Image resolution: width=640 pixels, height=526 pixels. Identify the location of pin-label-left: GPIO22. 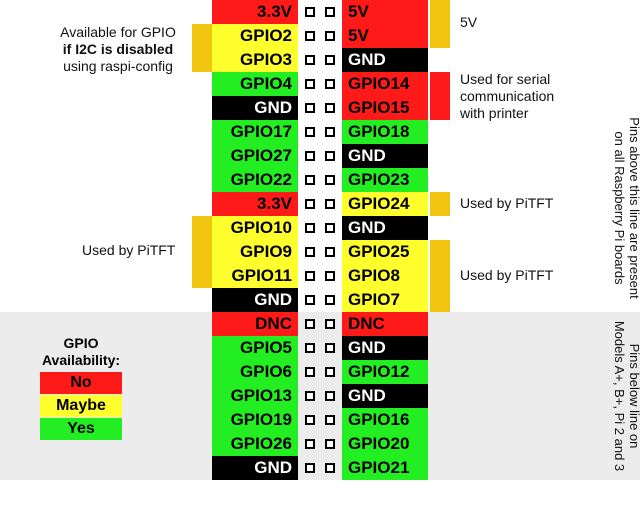
(255, 180).